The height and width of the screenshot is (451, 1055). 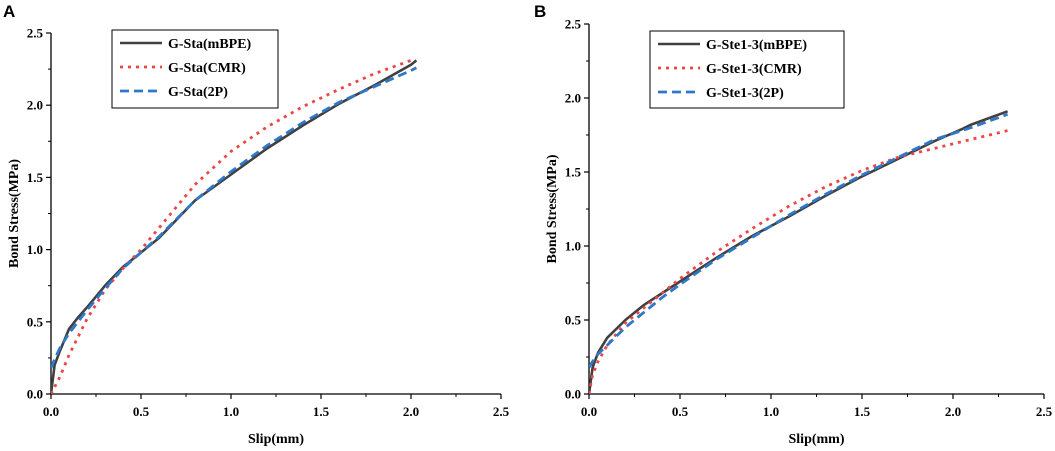 What do you see at coordinates (756, 45) in the screenshot?
I see `legend-label-1: G-Ste1-3(mBPE)` at bounding box center [756, 45].